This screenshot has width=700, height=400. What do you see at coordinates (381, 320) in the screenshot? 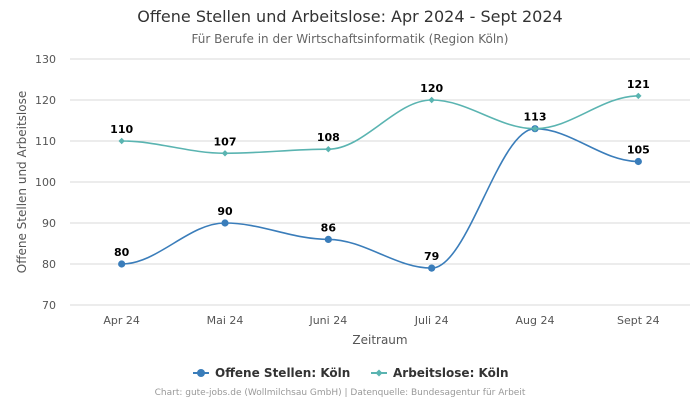
I see `x-axis-ticks: Apr 24 Mai 24 Juni 24 Juli 24 Aug 24 Sept 24` at bounding box center [381, 320].